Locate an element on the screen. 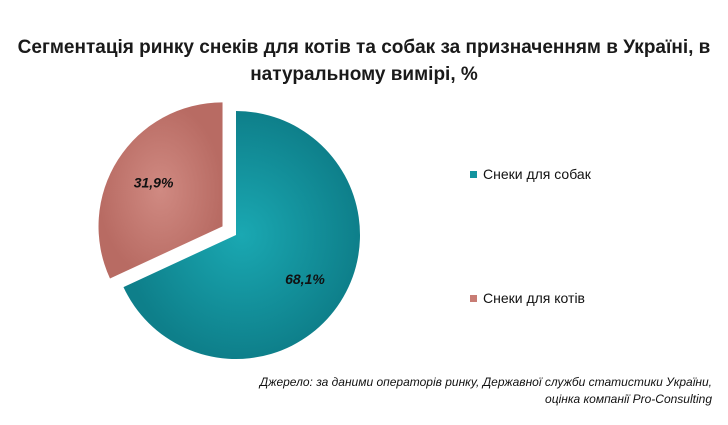 The height and width of the screenshot is (425, 728). legend-item-dogs: Снеки для собак is located at coordinates (530, 174).